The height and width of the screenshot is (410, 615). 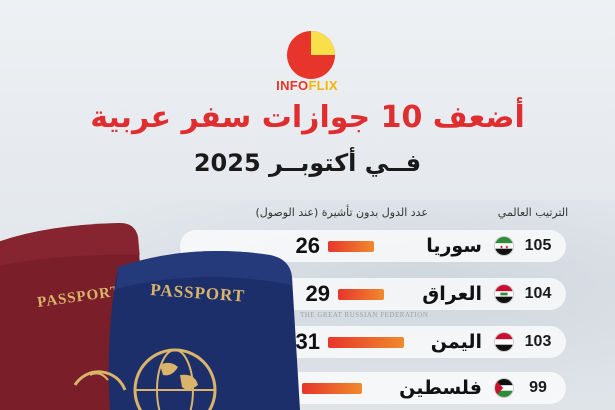 What do you see at coordinates (538, 341) in the screenshot?
I see `rank-value: 103` at bounding box center [538, 341].